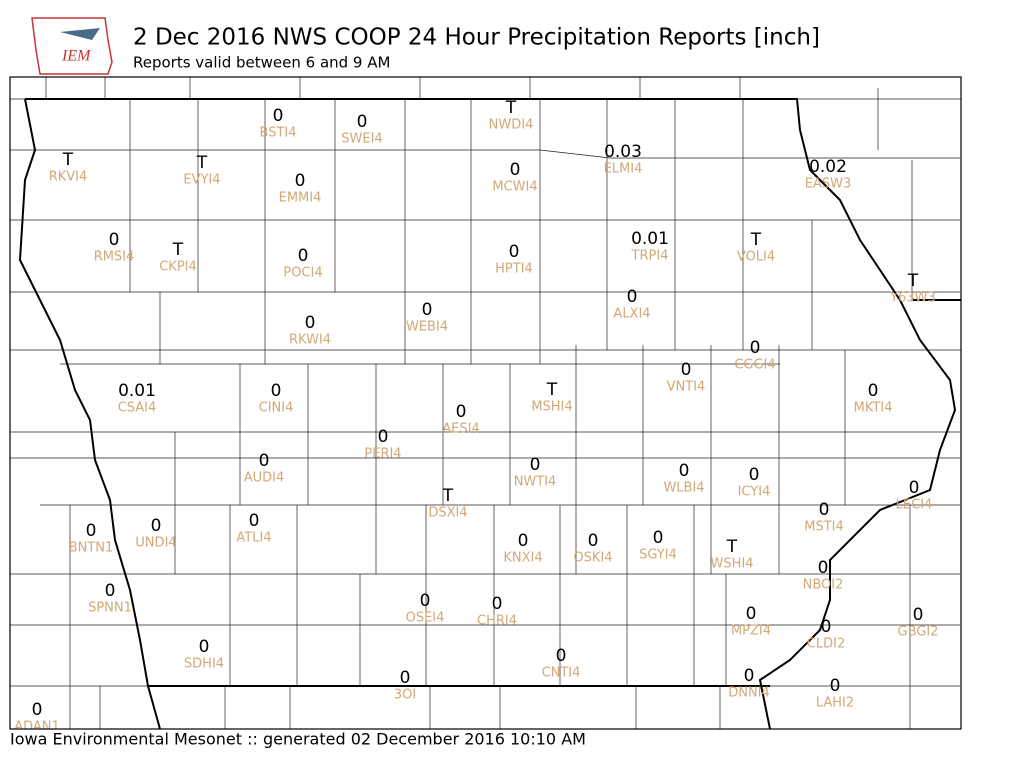 Image resolution: width=1024 pixels, height=768 pixels. I want to click on station-id: OSKI4, so click(592, 558).